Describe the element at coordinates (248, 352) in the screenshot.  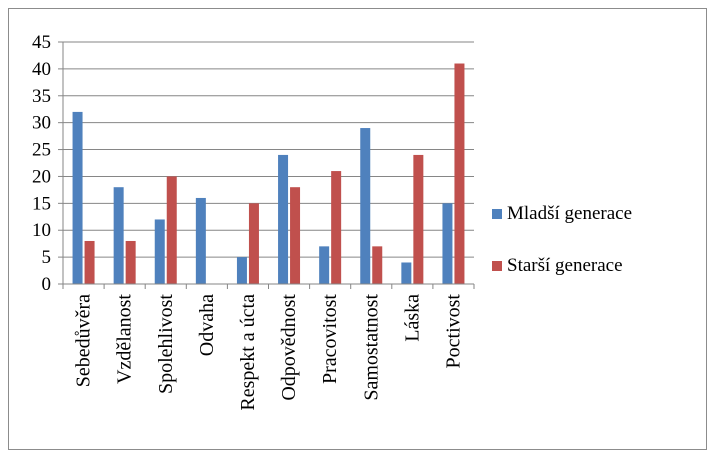
I see `x-tick-label: Respekt a úcta` at that location.